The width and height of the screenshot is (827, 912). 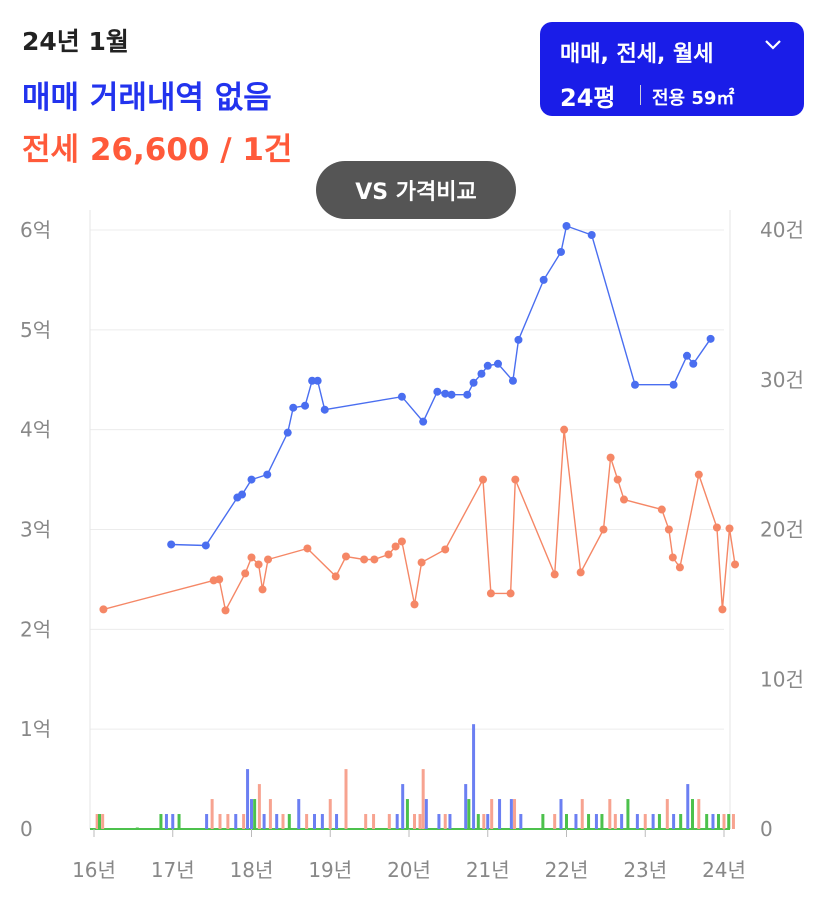 I want to click on chevron-down-icon, so click(x=773, y=45).